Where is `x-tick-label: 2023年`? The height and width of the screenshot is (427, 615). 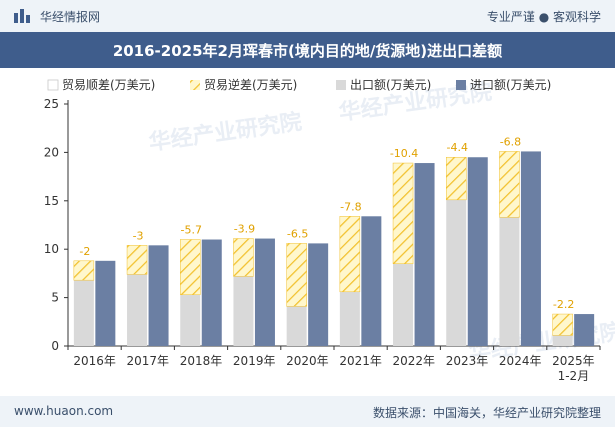
x-tick-label: 2023年 is located at coordinates (467, 361).